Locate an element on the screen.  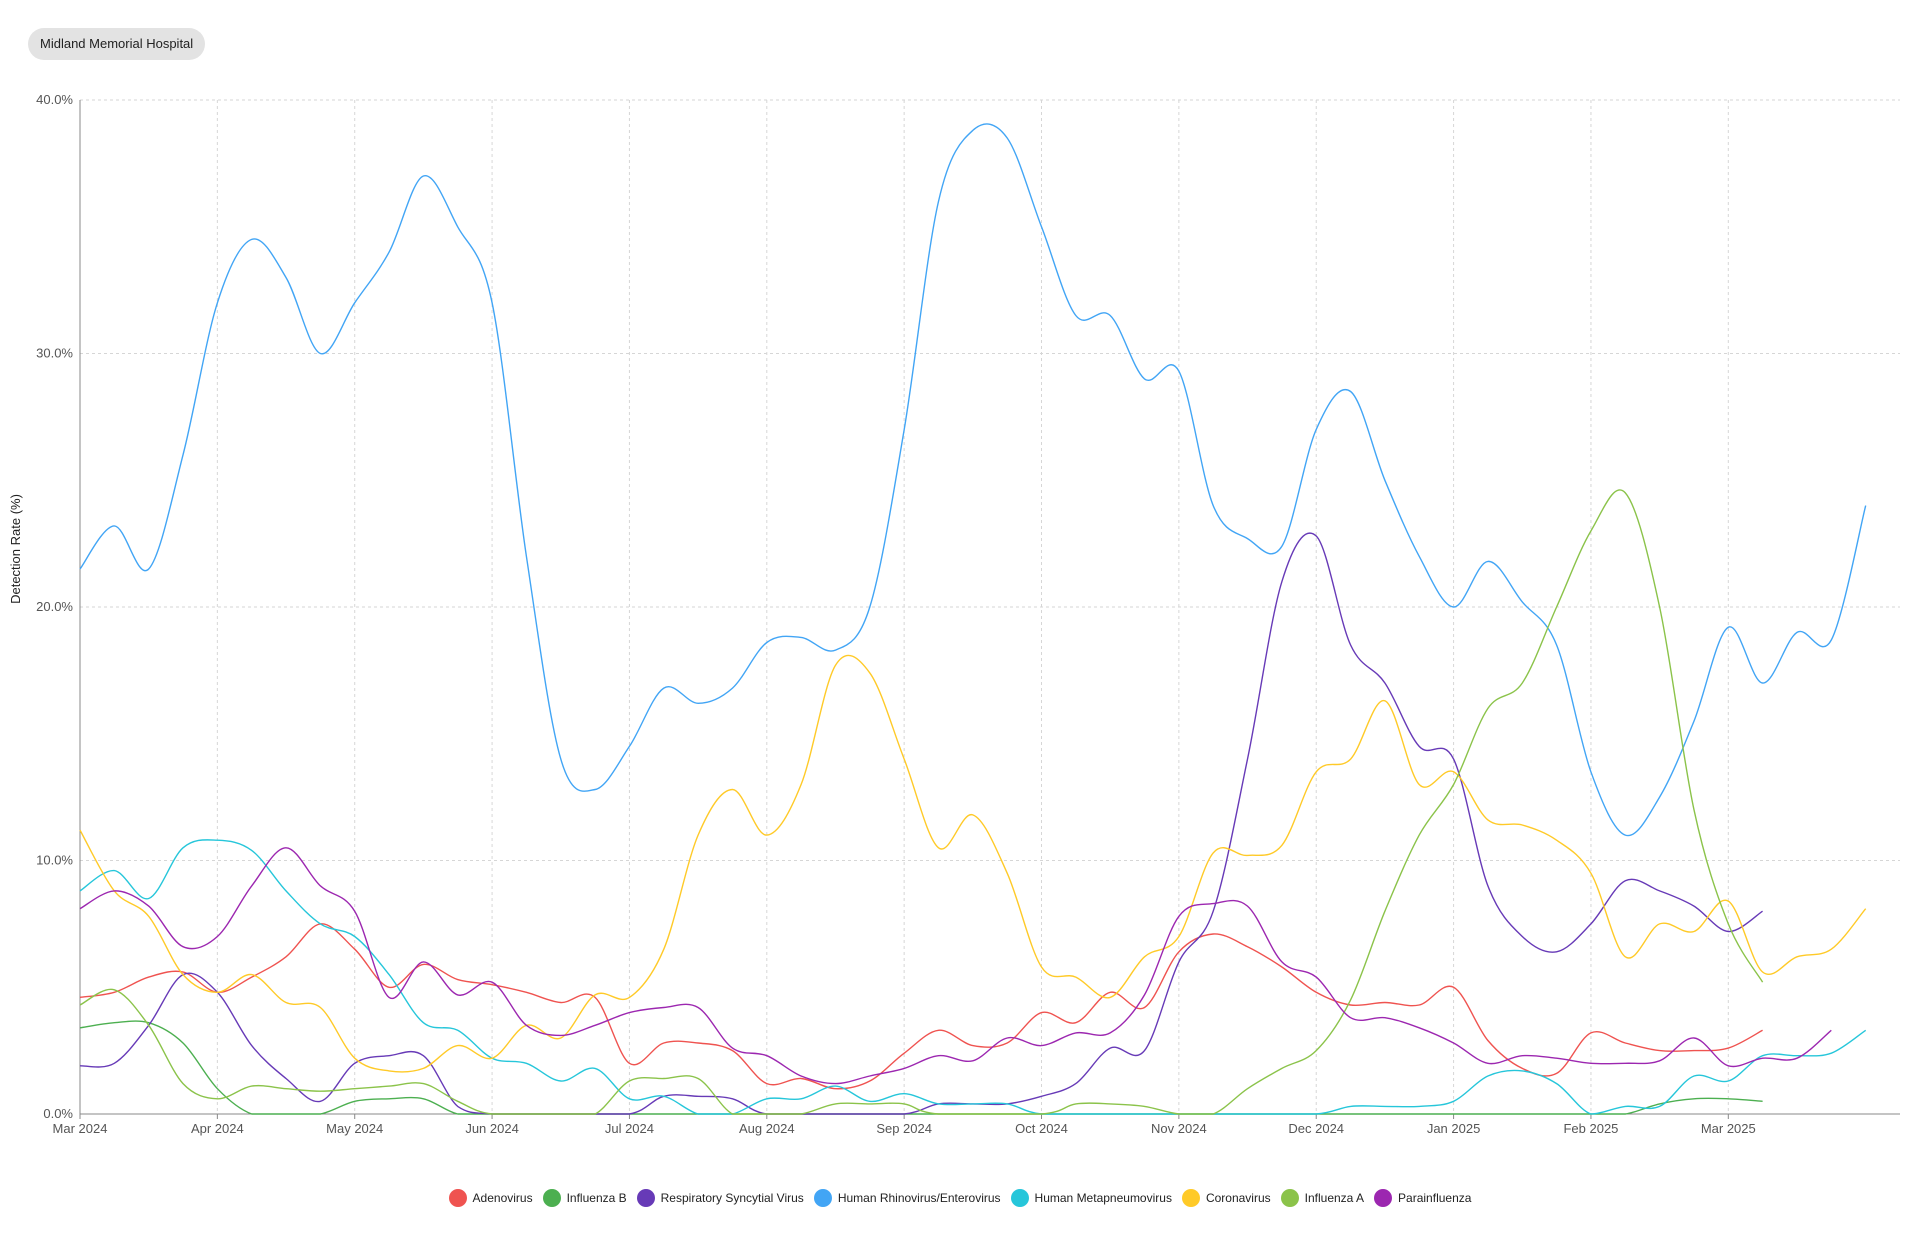
hospital-filter-chip: Midland Memorial Hospital is located at coordinates (117, 44).